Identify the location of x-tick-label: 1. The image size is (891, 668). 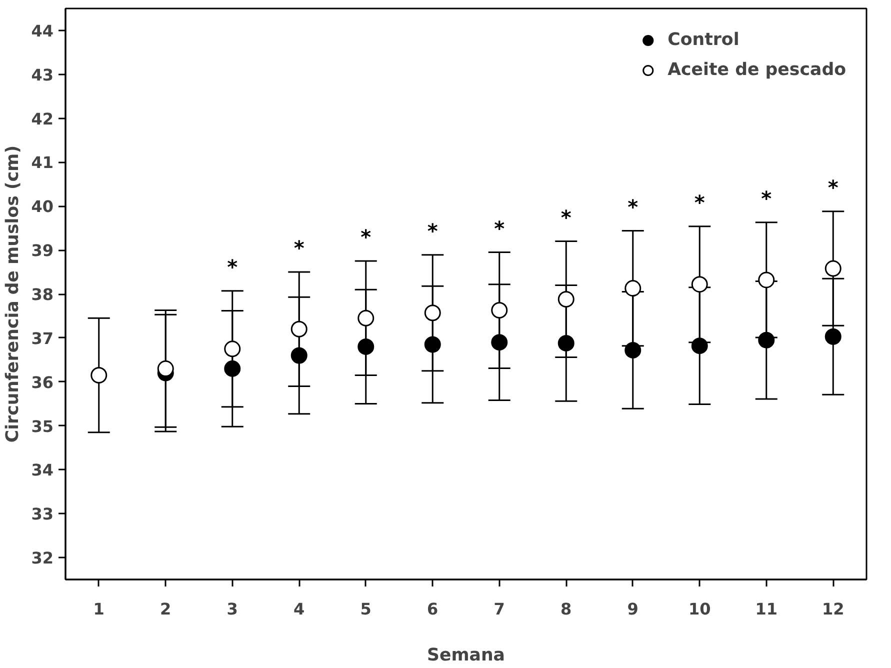
(98, 609).